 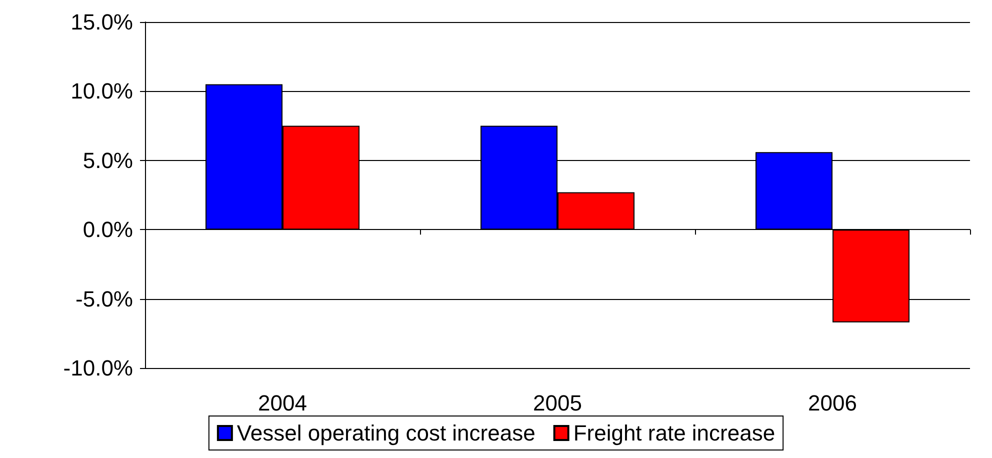 I want to click on y-tick-label: 10.0%, so click(x=101, y=91).